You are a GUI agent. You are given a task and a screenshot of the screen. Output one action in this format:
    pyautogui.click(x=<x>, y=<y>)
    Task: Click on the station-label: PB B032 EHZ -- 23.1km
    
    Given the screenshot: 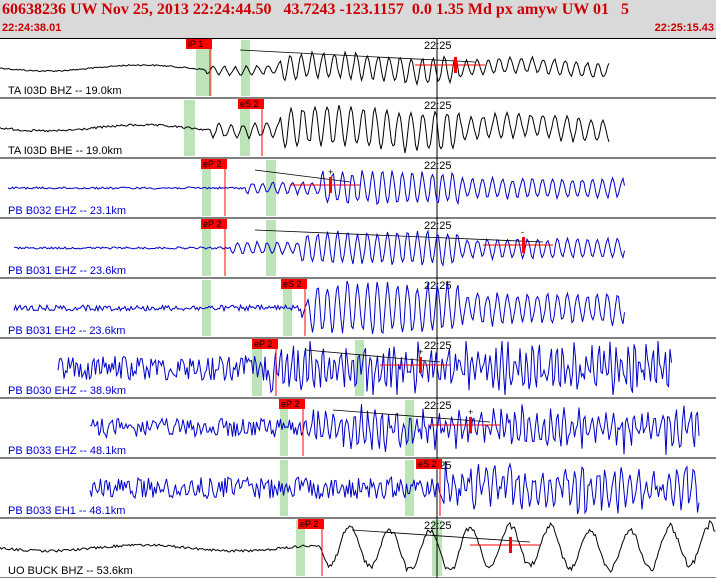 What is the action you would take?
    pyautogui.click(x=67, y=211)
    